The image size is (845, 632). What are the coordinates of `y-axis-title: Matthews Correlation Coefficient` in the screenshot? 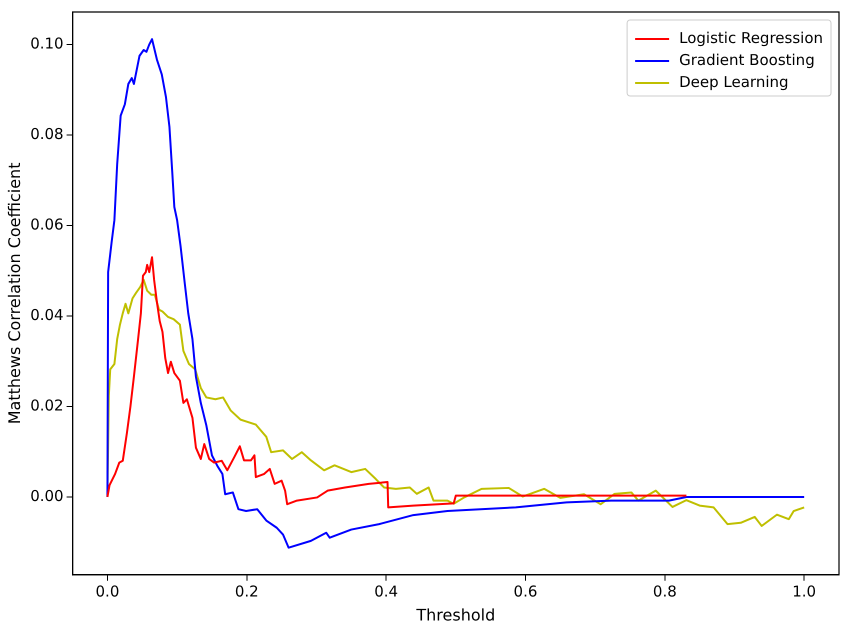 It's located at (14, 293).